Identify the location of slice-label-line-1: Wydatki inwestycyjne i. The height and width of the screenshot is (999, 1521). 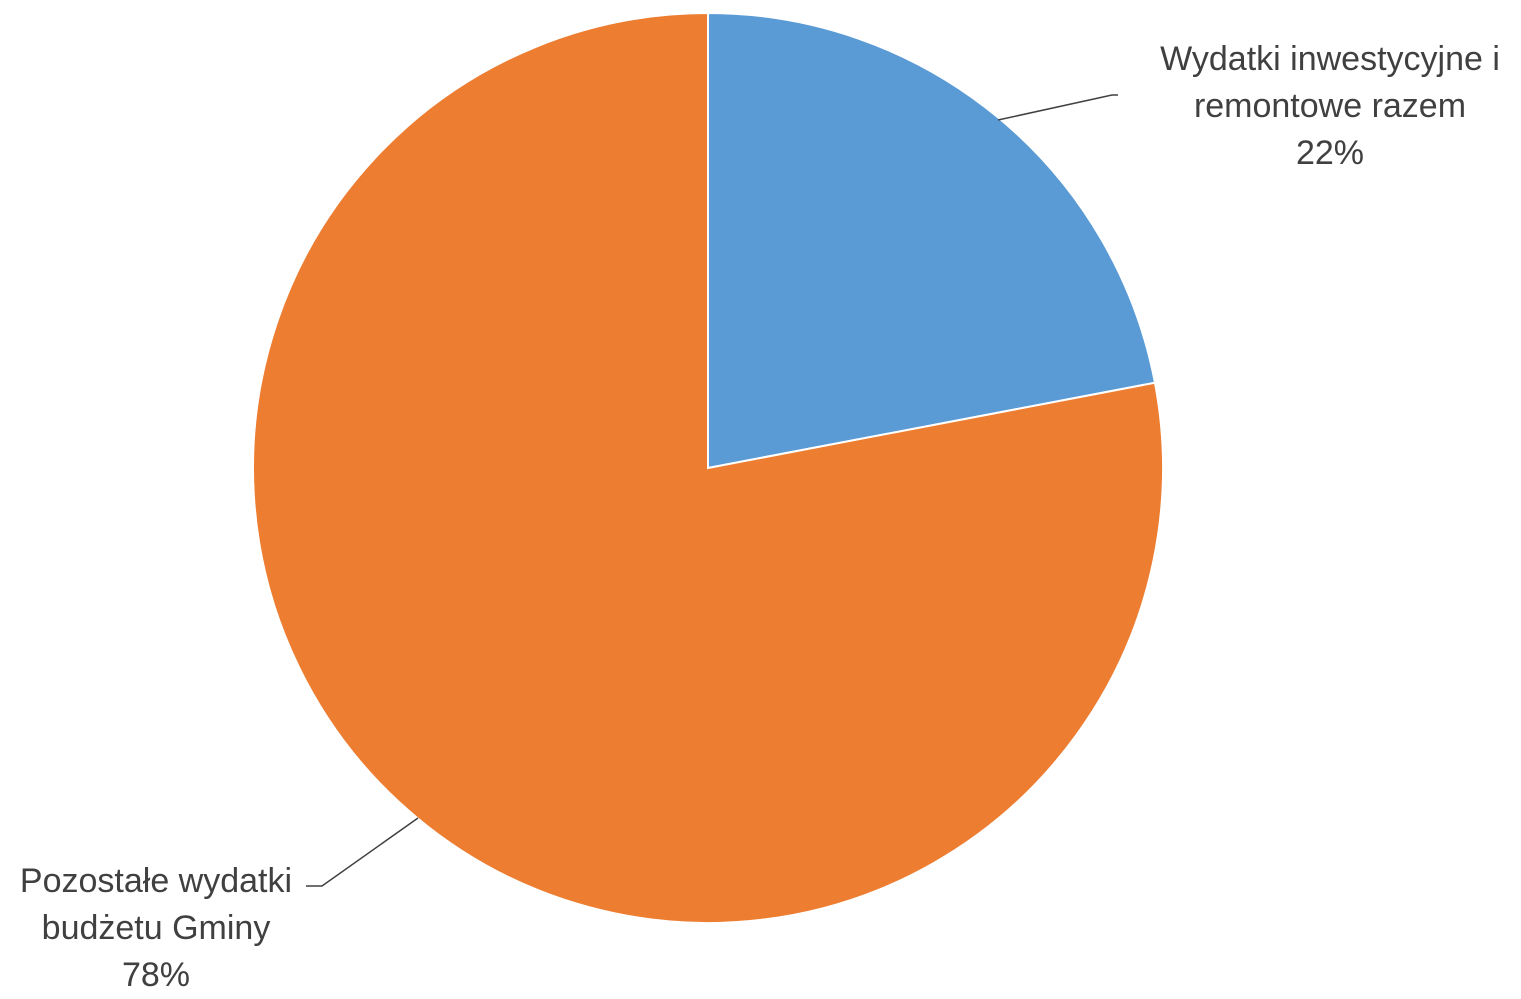
(1330, 59).